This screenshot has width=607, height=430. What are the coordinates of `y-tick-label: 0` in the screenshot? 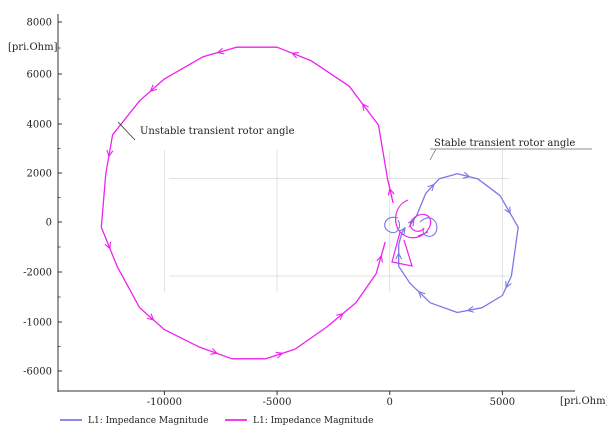 It's located at (49, 223).